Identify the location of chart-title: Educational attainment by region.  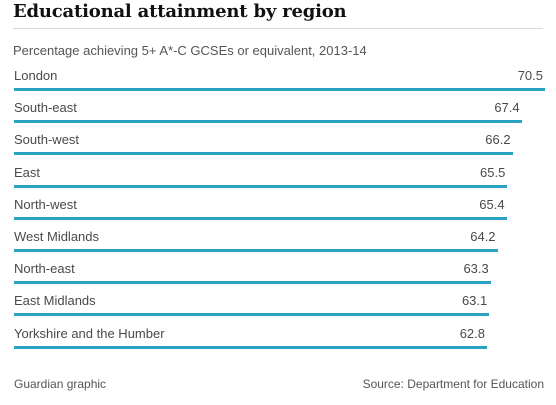
(180, 11).